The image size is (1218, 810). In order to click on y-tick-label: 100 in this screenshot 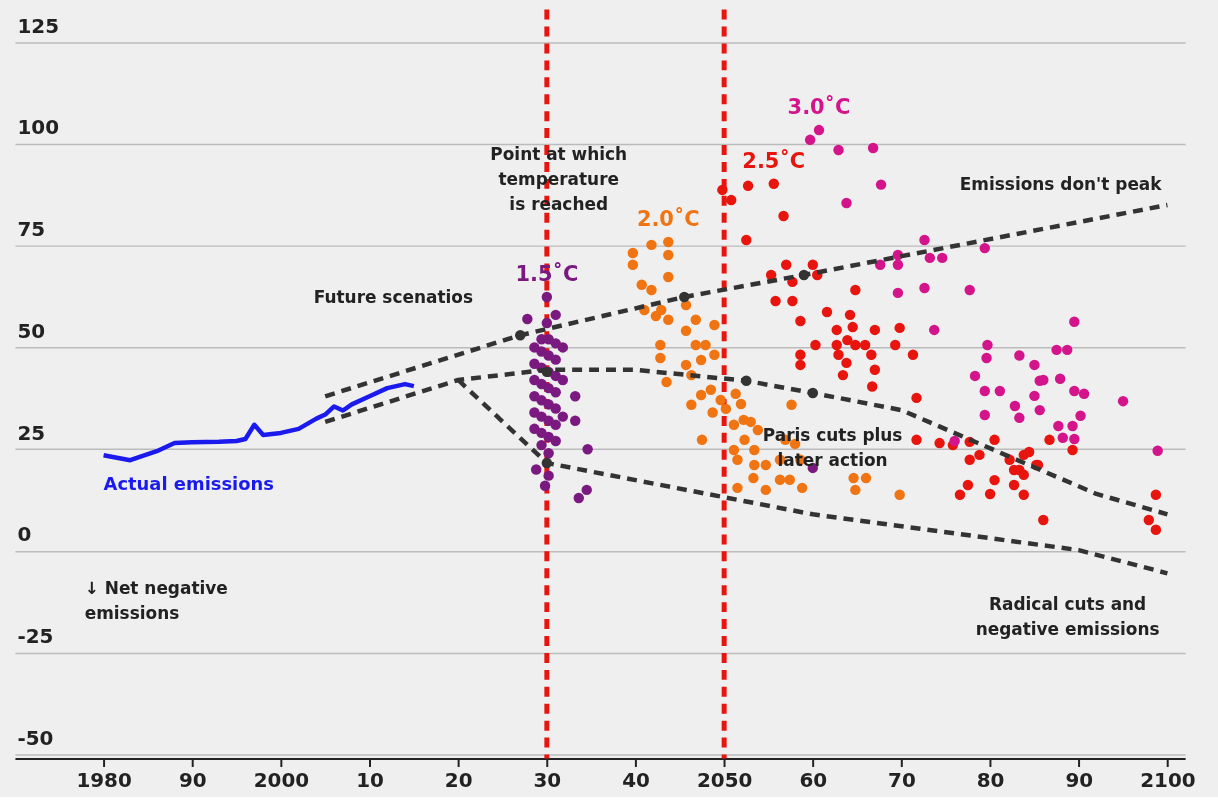, I will do `click(38, 128)`.